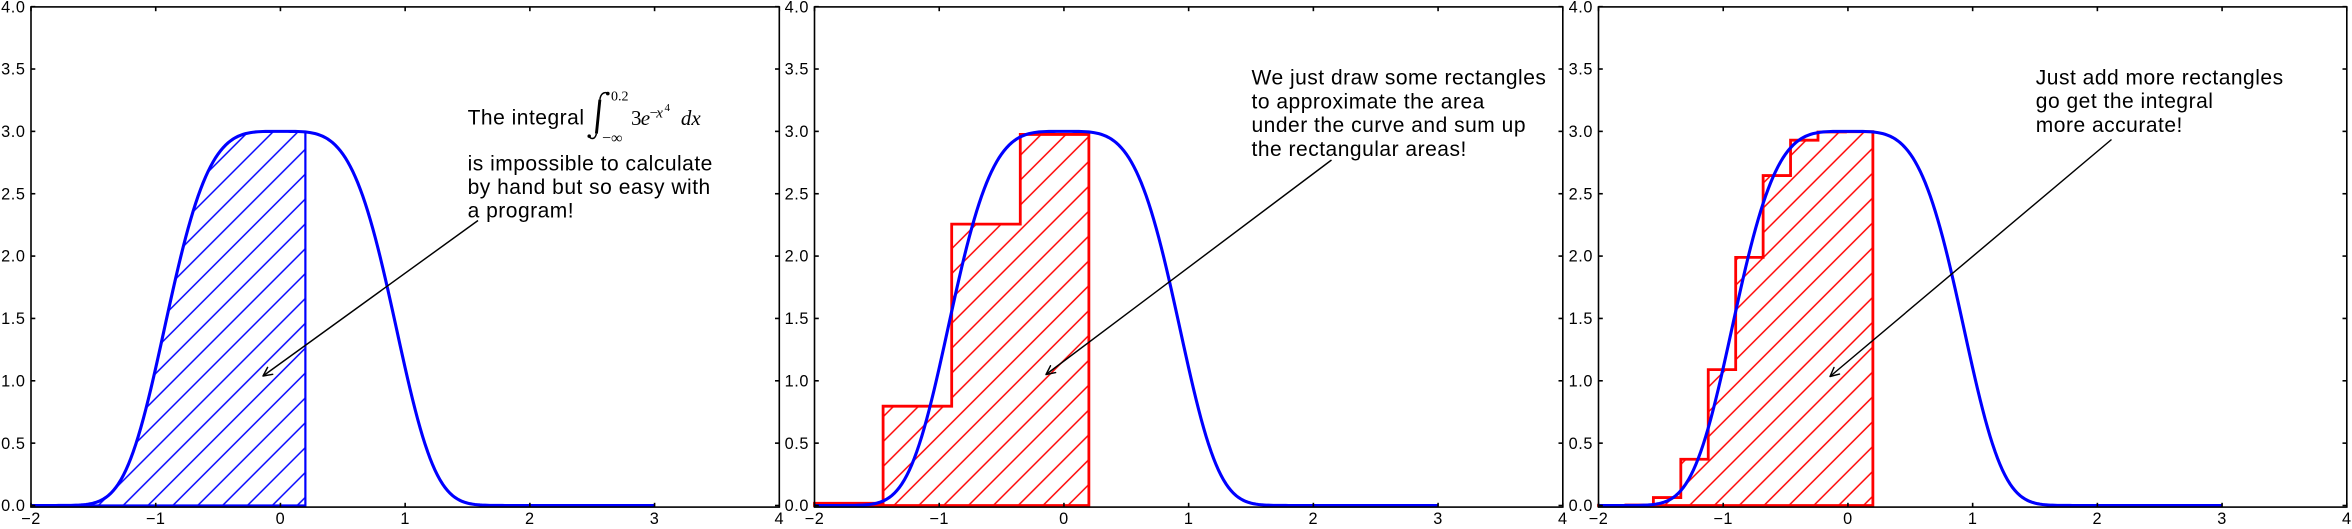 The height and width of the screenshot is (529, 2352). I want to click on svg-text: more accurate!, so click(2109, 125).